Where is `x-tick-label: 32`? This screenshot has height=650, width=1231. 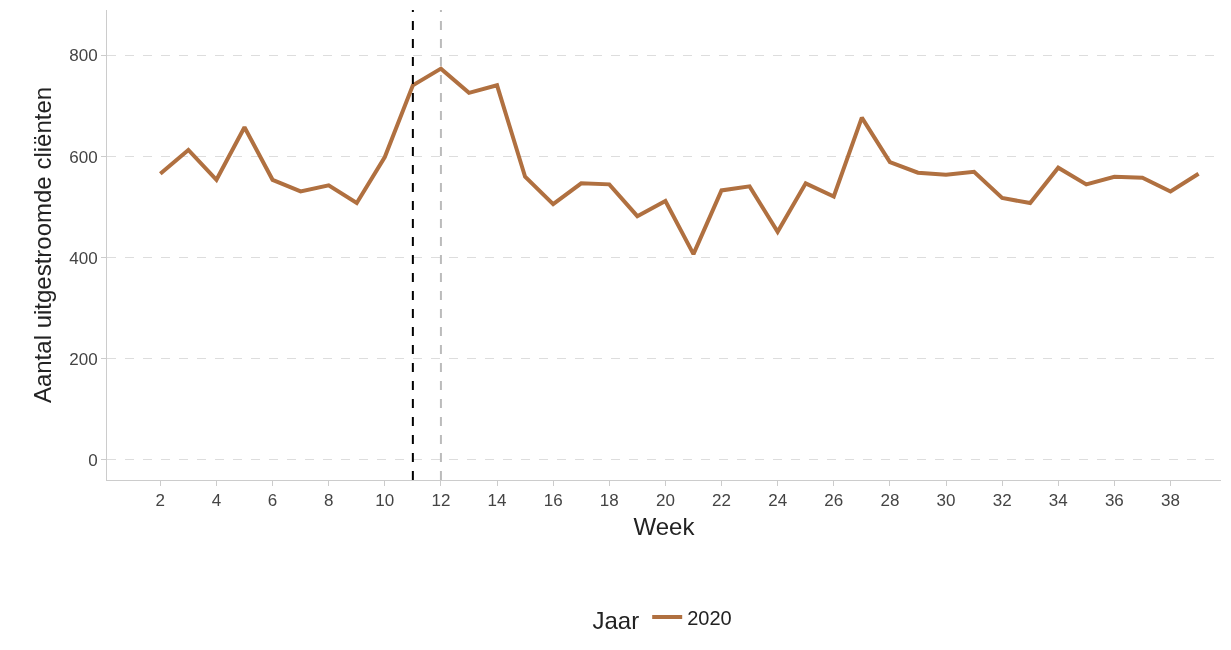 x-tick-label: 32 is located at coordinates (1002, 501).